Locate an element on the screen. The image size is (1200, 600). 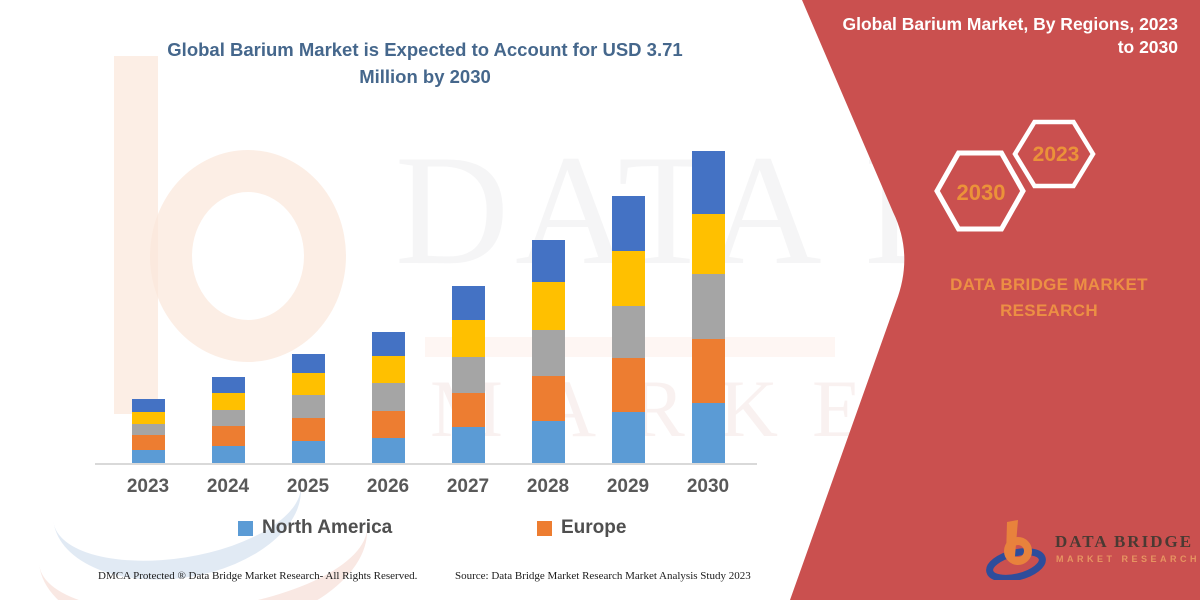
x-axis-label-2030: 2030 is located at coordinates (708, 486).